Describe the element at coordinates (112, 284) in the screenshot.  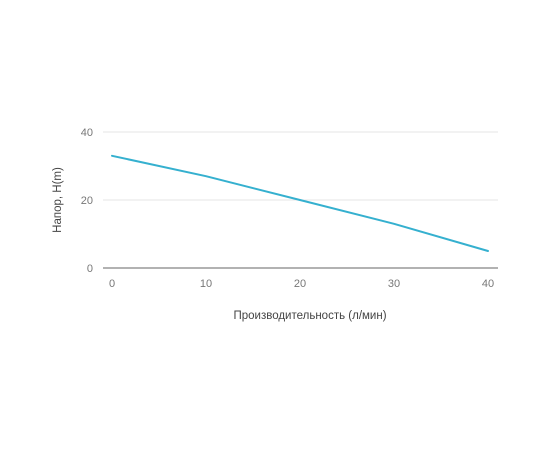
I see `x-tick-label: 0` at that location.